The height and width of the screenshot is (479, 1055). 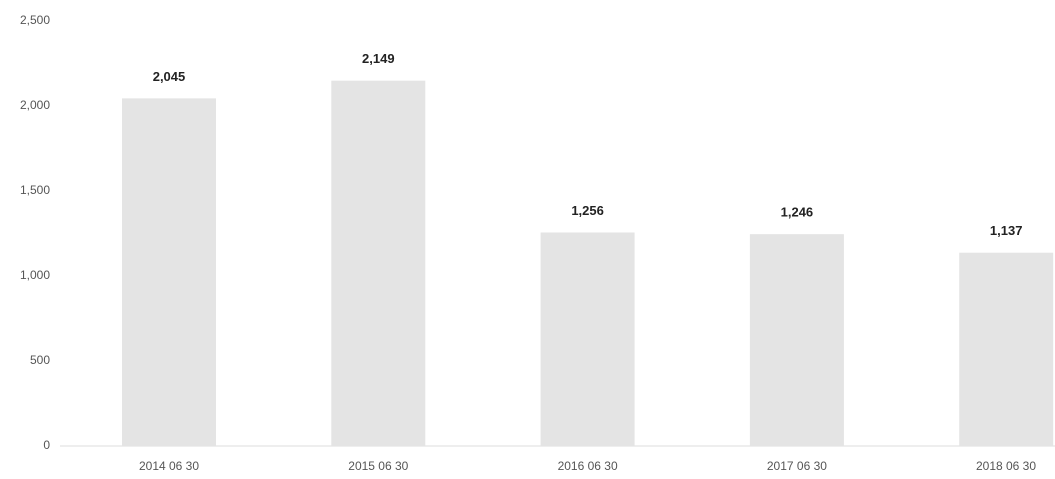 I want to click on x-tick-label: 2018 06 30, so click(x=1006, y=466).